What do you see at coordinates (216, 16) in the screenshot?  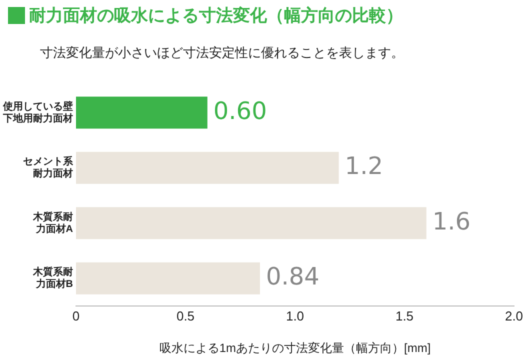 I see `chart-title: 耐力面材の吸水による寸法変化（幅方向の比較）` at bounding box center [216, 16].